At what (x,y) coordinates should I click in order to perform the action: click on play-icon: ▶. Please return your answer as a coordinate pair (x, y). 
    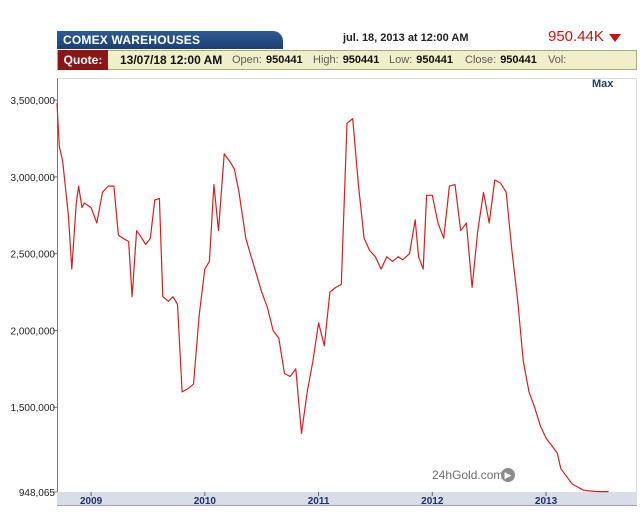
    Looking at the image, I should click on (508, 475).